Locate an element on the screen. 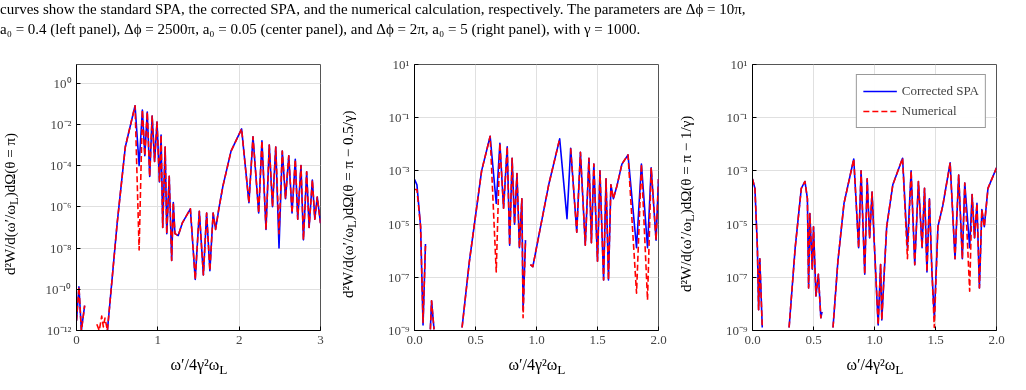  y-tick-label: 10⁻⁸ is located at coordinates (60, 248).